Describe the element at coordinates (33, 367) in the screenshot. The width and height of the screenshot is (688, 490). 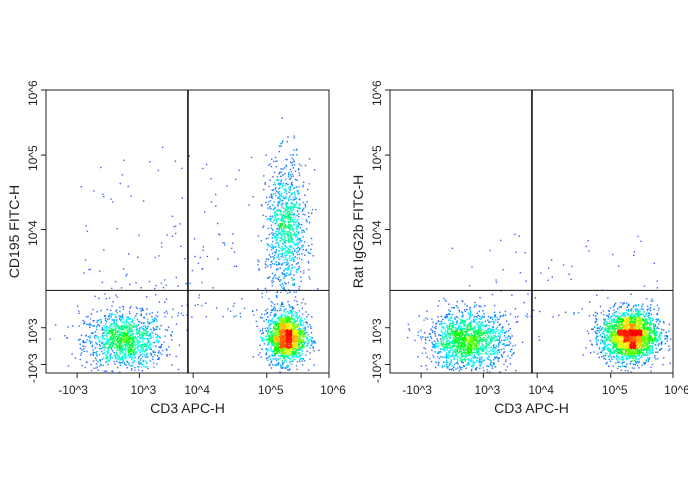
I see `y-tick-label: -10^3` at that location.